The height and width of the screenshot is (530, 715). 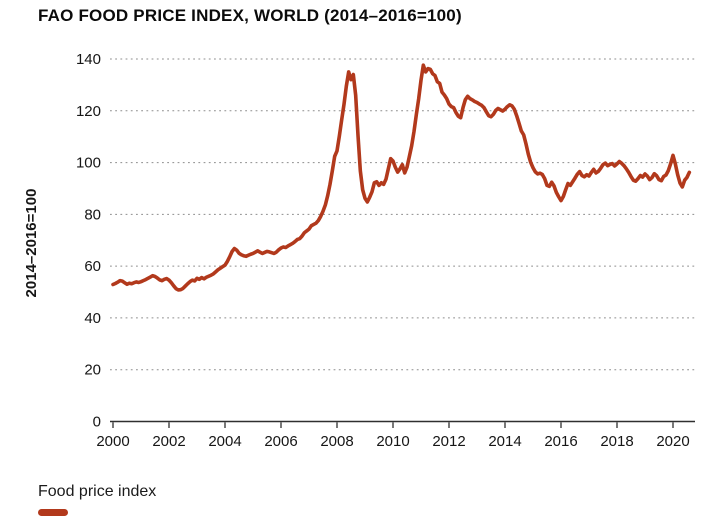 I want to click on y-axis-title: 2014–2016=100, so click(x=31, y=243).